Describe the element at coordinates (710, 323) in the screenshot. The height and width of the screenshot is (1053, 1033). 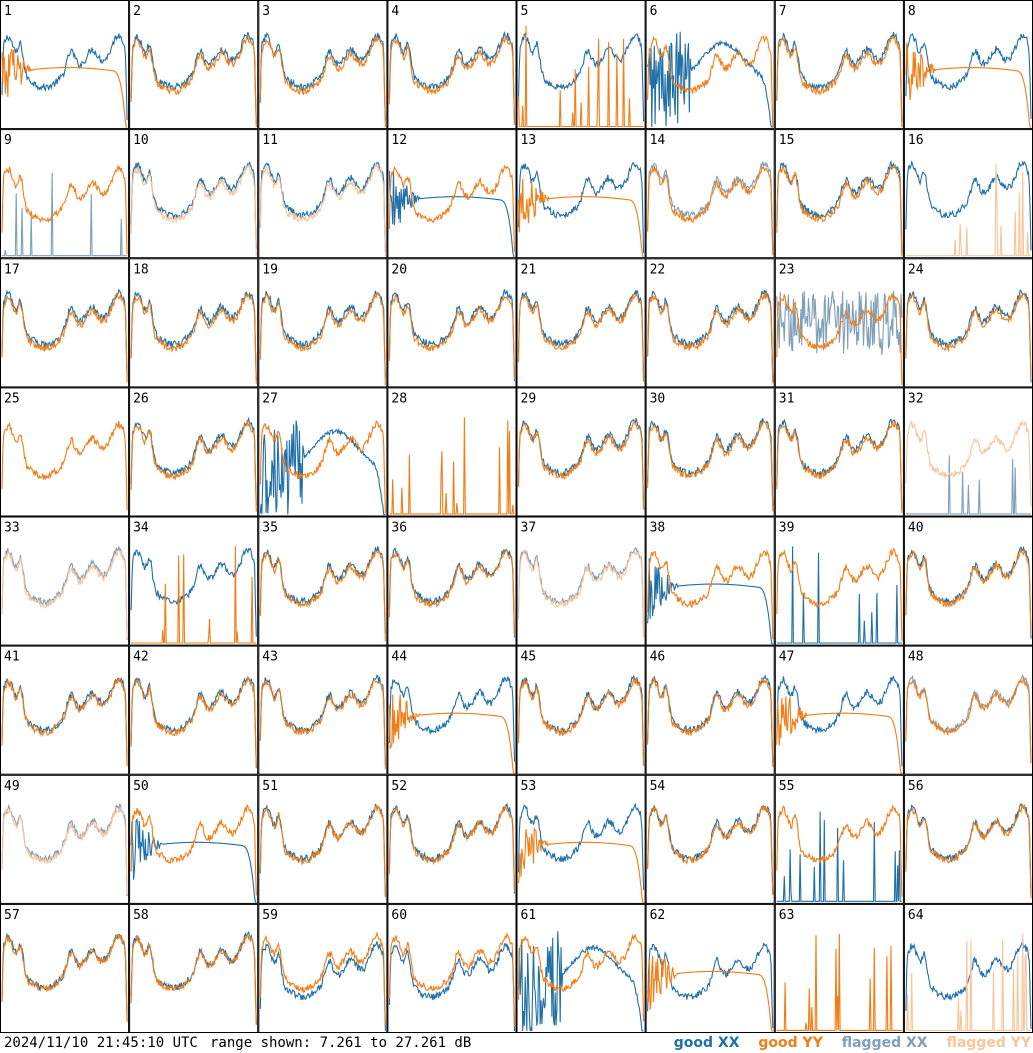
I see `tile-22: 22` at that location.